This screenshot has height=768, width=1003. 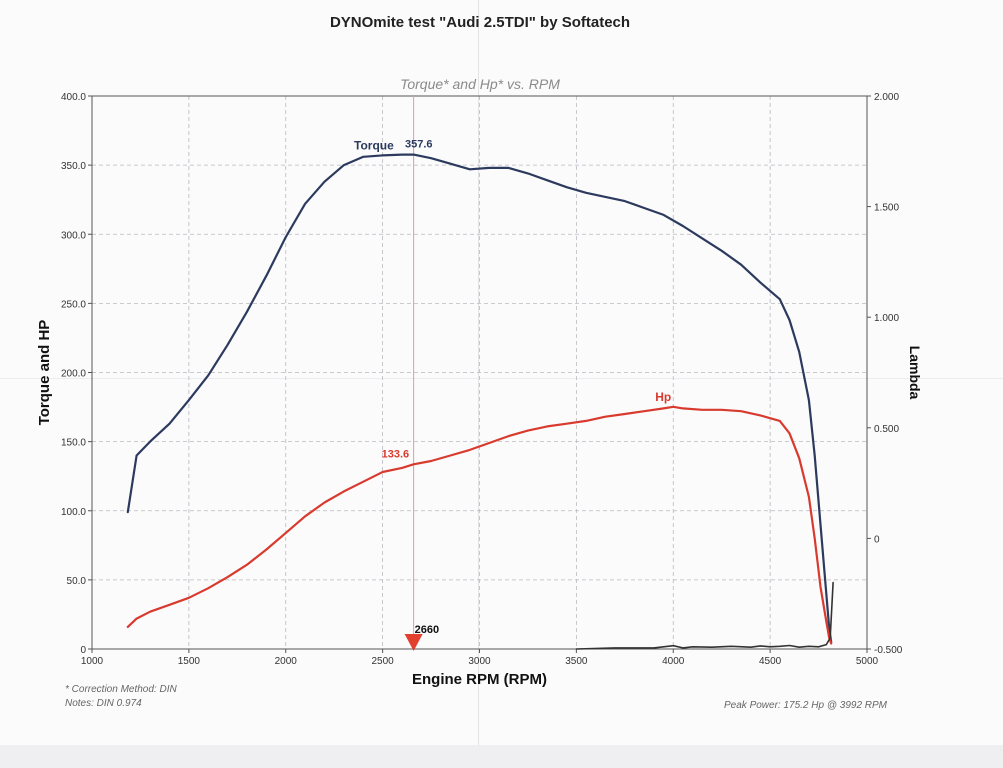 What do you see at coordinates (189, 661) in the screenshot?
I see `x-tick-label: 1500` at bounding box center [189, 661].